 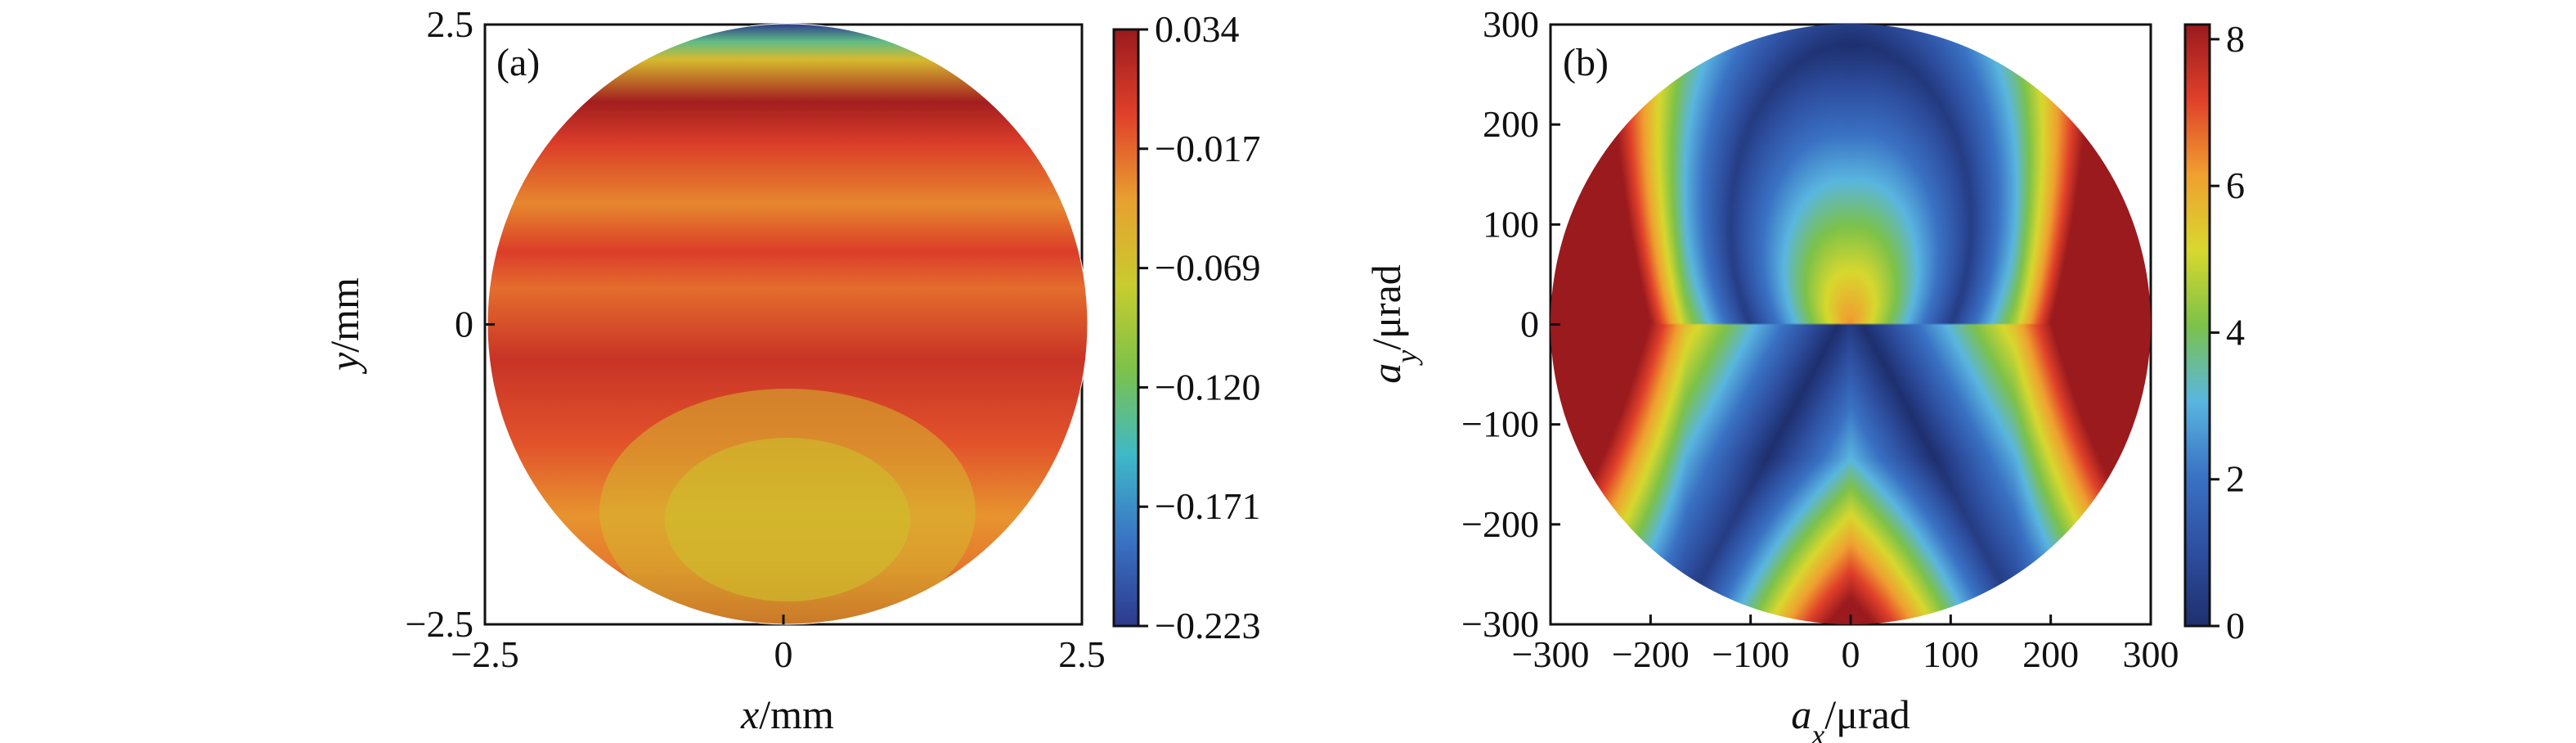 I want to click on panel-b-ctick-label: 0, so click(x=2236, y=625).